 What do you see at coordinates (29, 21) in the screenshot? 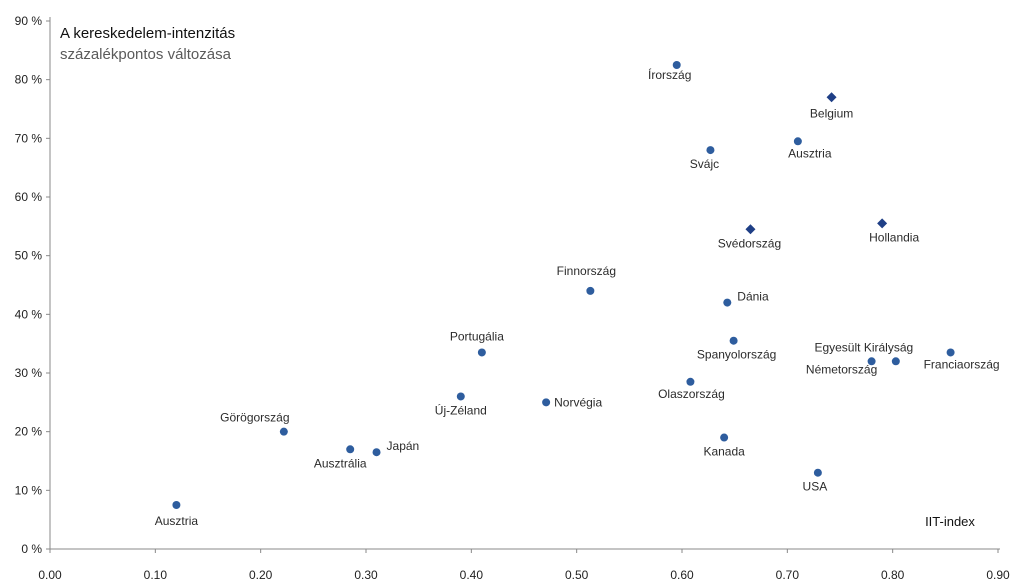
I see `y-tick-label: 90 %` at bounding box center [29, 21].